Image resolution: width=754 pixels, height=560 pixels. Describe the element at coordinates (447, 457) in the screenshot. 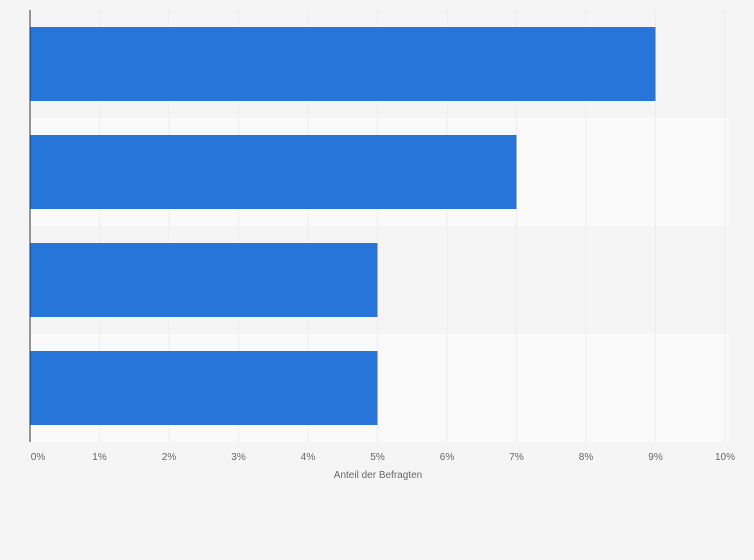

I see `x-tick-label: 6%` at that location.